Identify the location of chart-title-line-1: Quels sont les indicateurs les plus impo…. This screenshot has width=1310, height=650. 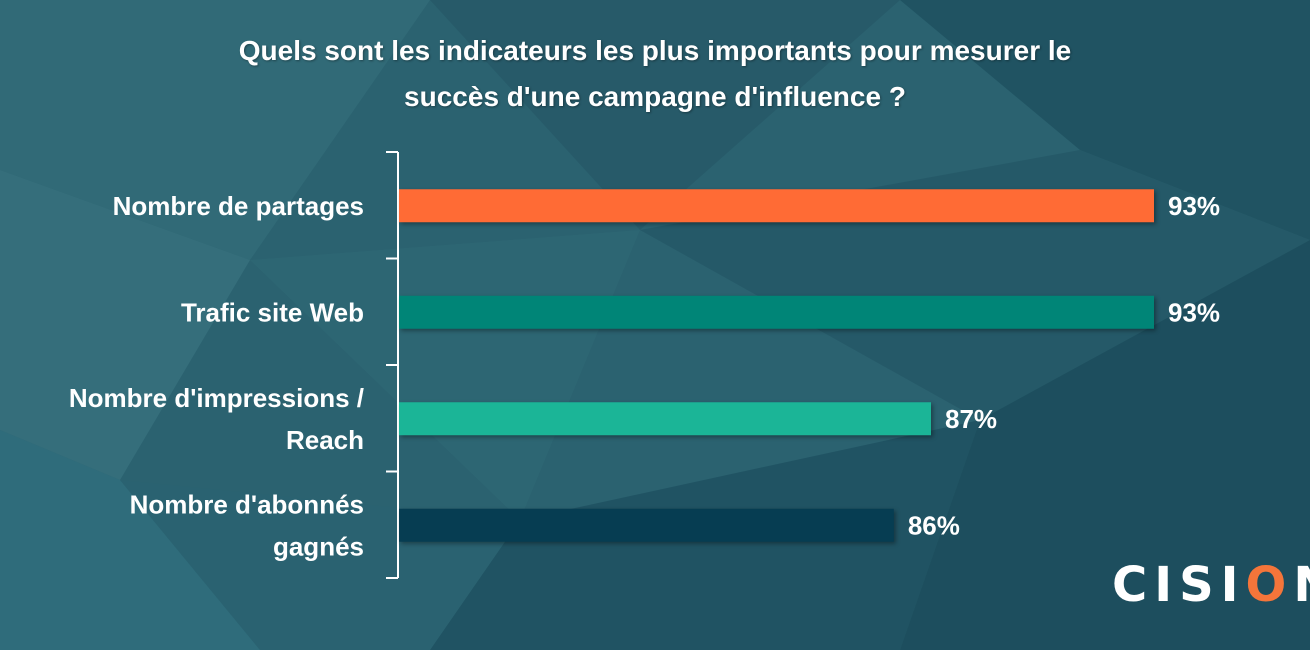
(655, 50).